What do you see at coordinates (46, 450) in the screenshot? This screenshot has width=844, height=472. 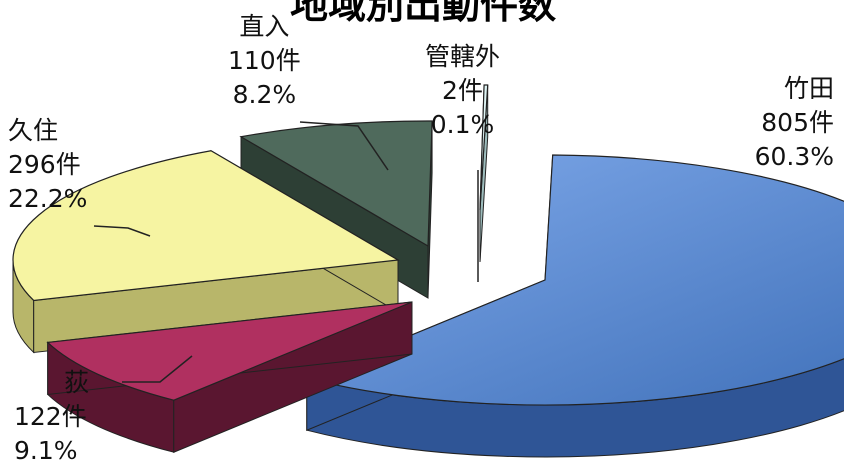 I see `slice-percent: 9.1%` at bounding box center [46, 450].